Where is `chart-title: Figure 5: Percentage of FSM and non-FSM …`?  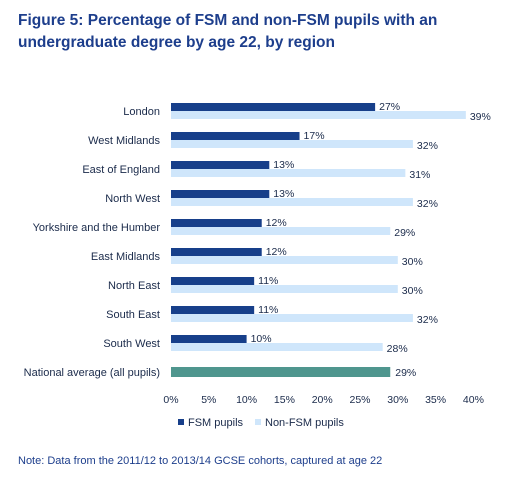
chart-title: Figure 5: Percentage of FSM and non-FSM … is located at coordinates (228, 31).